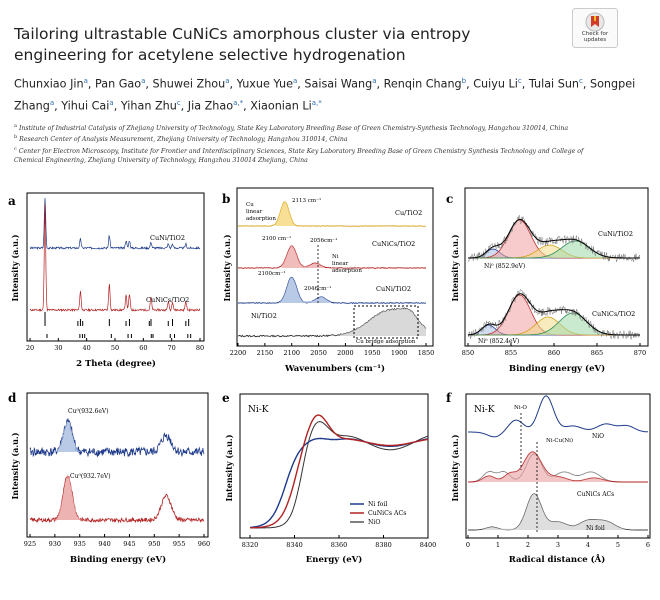  What do you see at coordinates (118, 84) in the screenshot?
I see `author-name: Pan Gao` at bounding box center [118, 84].